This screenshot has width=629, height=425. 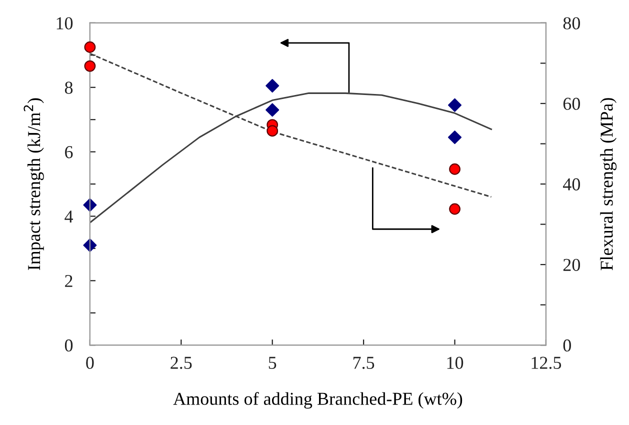 What do you see at coordinates (69, 152) in the screenshot?
I see `y-tick-label: 6` at bounding box center [69, 152].